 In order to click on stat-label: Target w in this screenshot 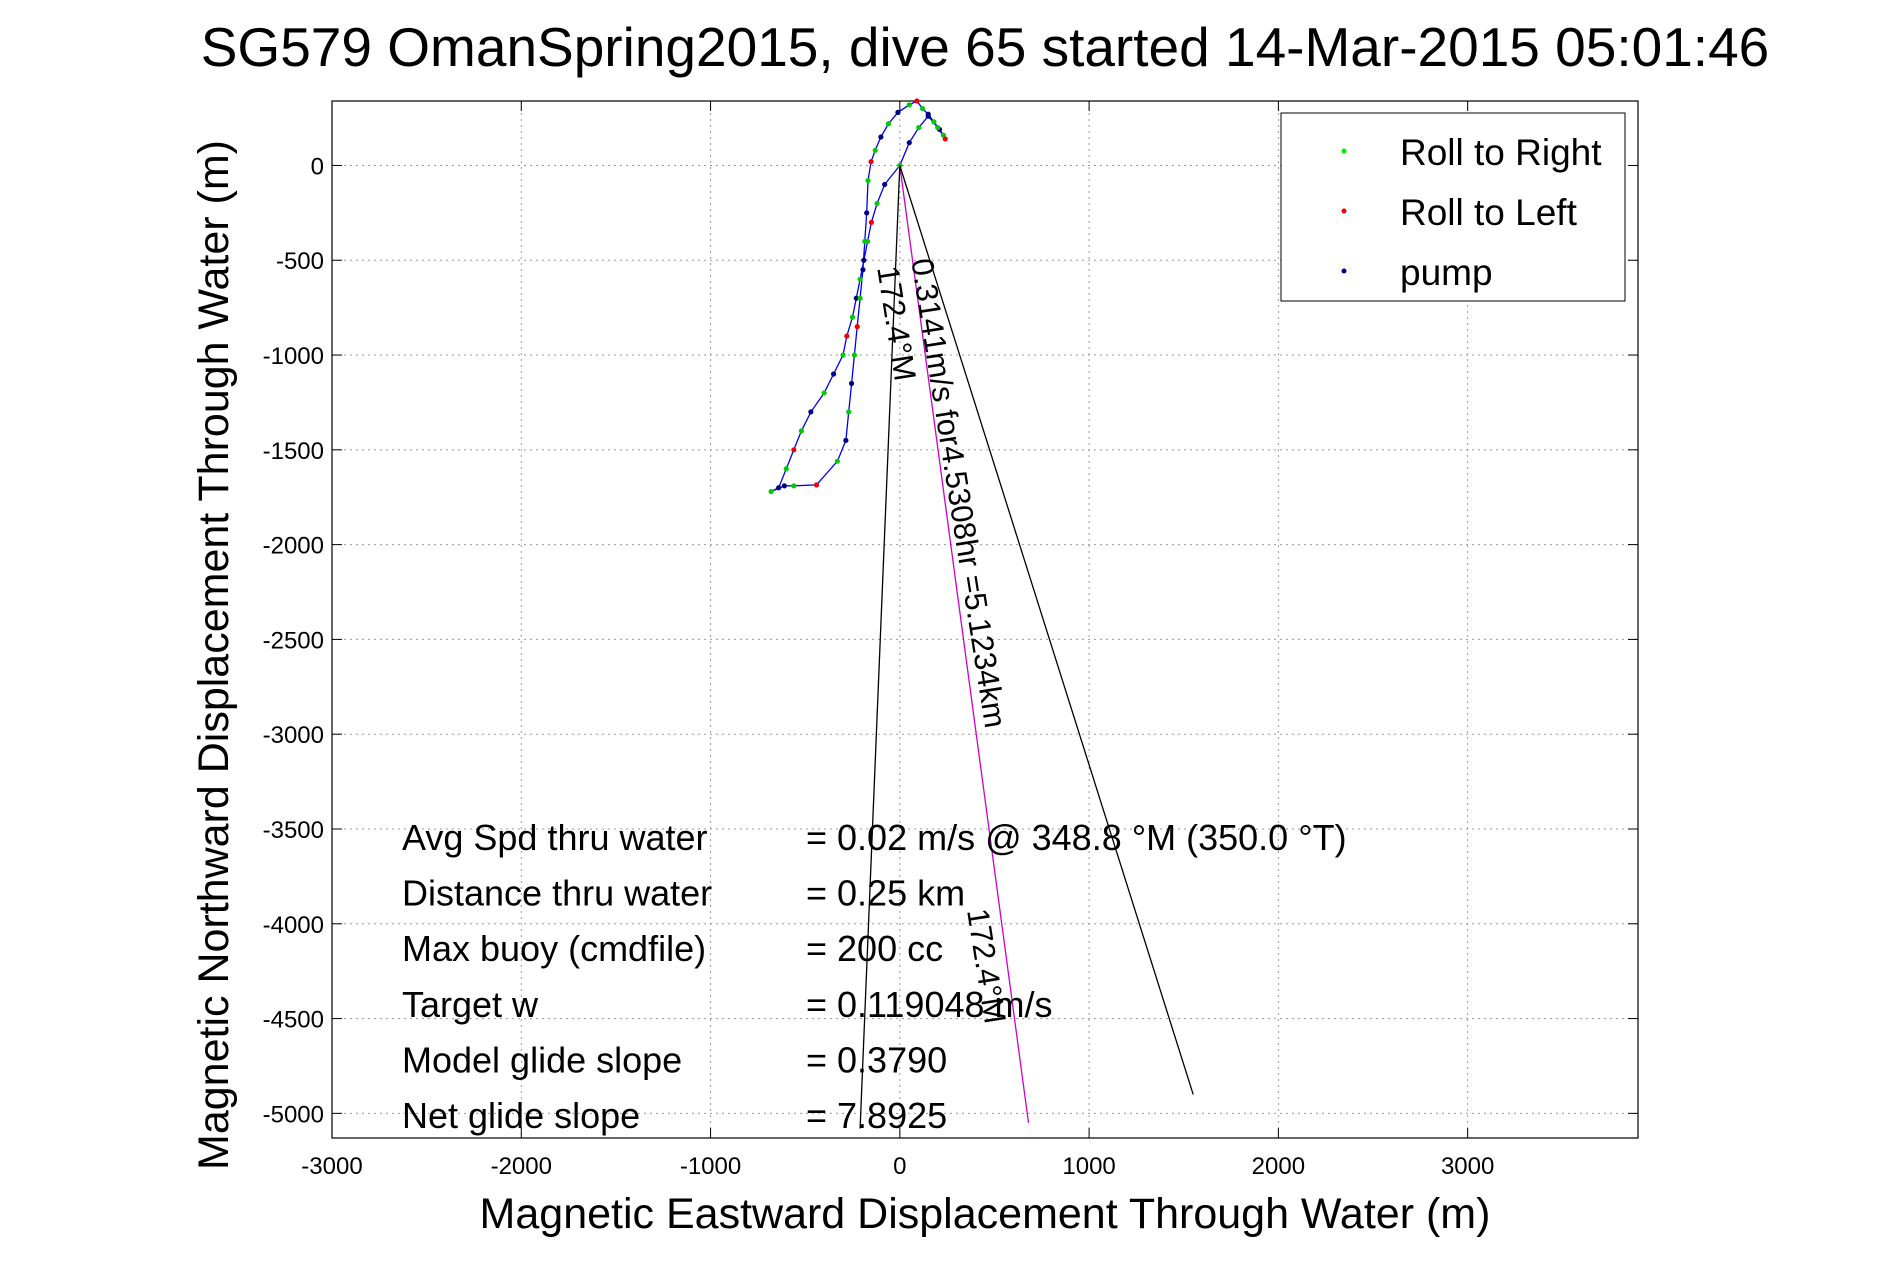, I will do `click(470, 1004)`.